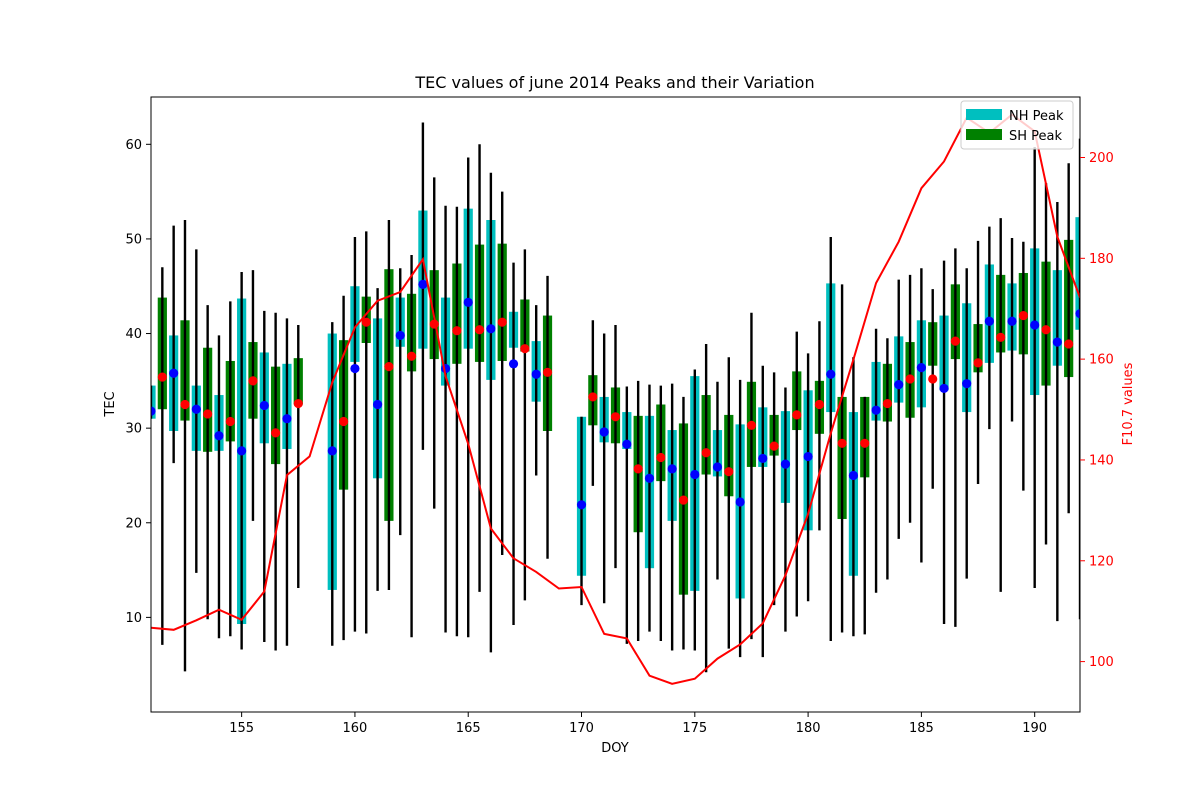 Image resolution: width=1200 pixels, height=800 pixels. Describe the element at coordinates (1036, 116) in the screenshot. I see `legend-label-nh: NH Peak` at that location.